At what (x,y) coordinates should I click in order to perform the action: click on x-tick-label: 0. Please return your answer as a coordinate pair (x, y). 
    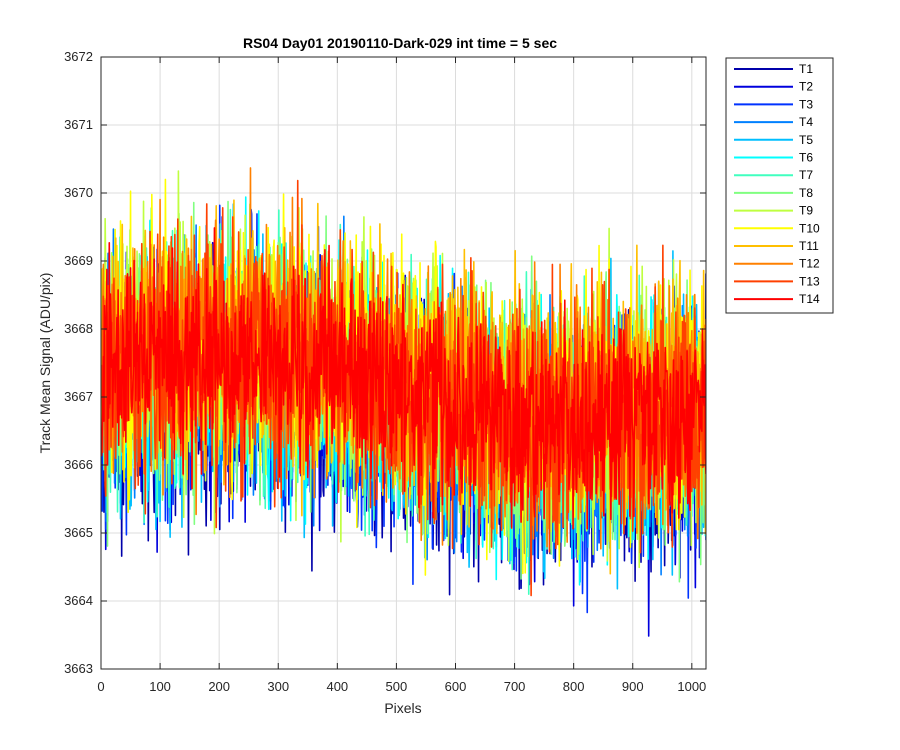
    Looking at the image, I should click on (100, 686).